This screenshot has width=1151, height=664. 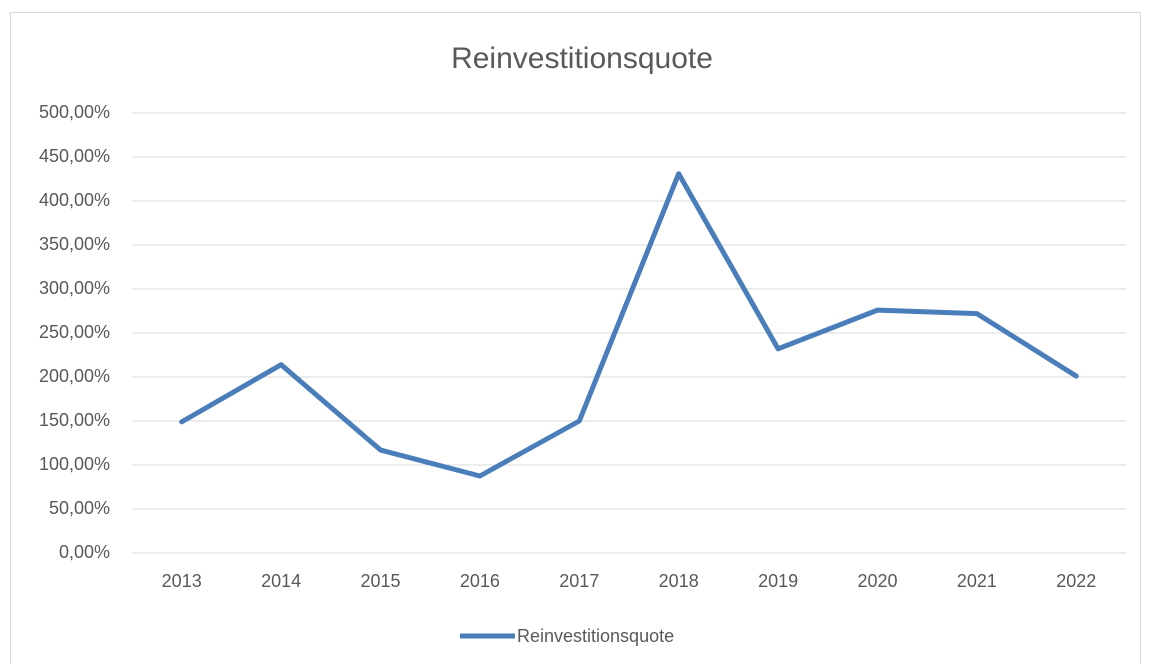 I want to click on x-tick-label: 2016, so click(x=480, y=581).